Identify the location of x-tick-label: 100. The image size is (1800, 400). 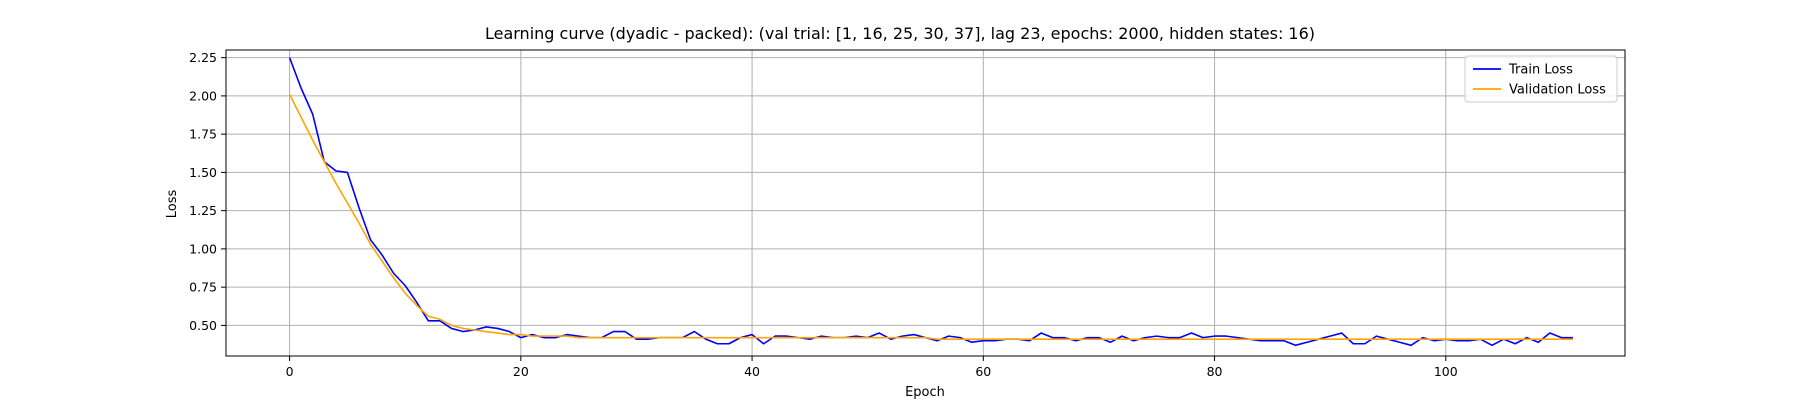
(1446, 371).